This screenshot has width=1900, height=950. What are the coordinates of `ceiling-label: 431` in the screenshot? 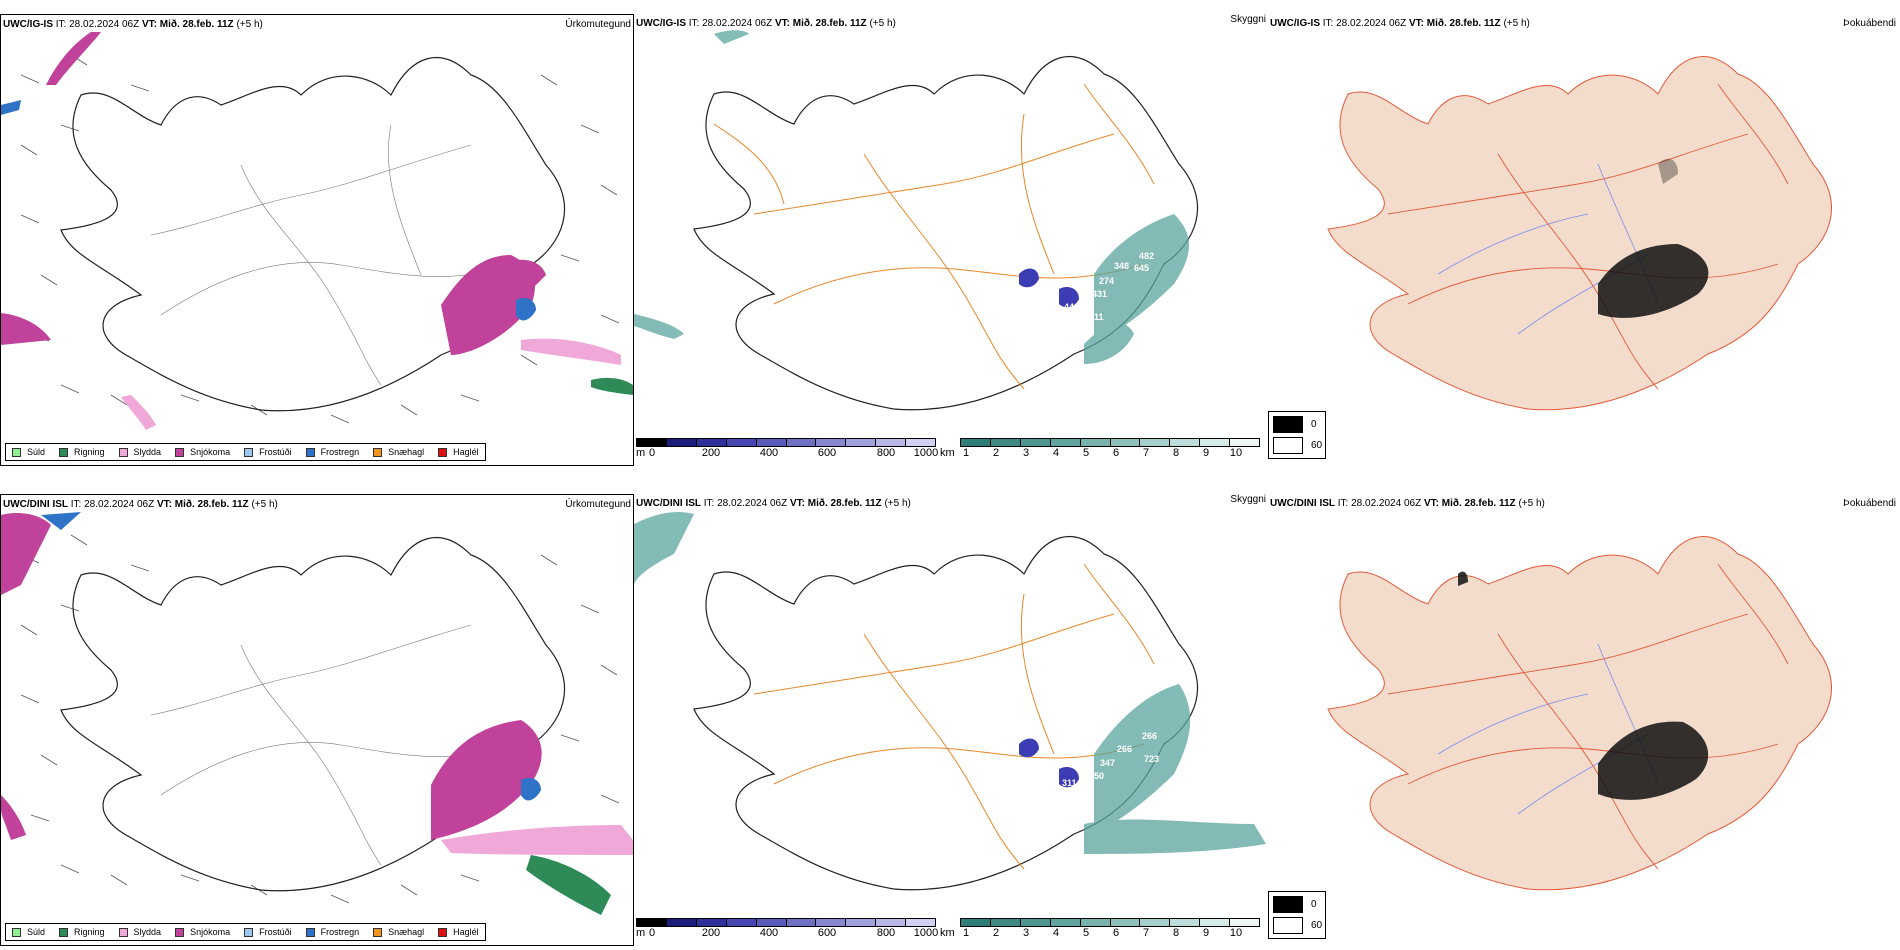 It's located at (1099, 294).